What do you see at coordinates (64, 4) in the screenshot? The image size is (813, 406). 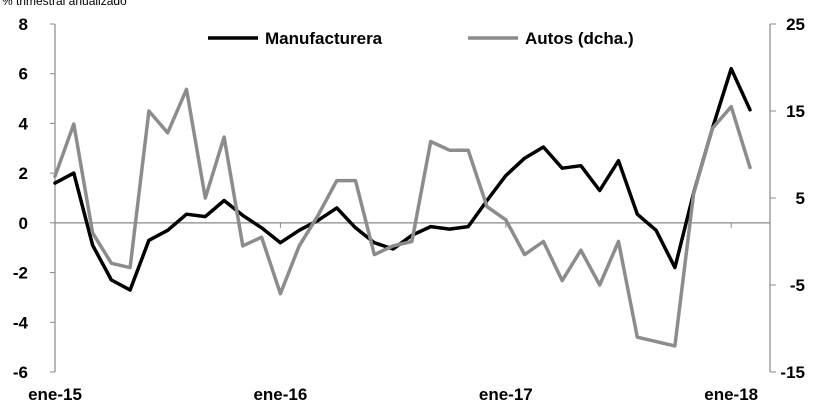 I see `chart-subtitle: % trimestral anualizado` at bounding box center [64, 4].